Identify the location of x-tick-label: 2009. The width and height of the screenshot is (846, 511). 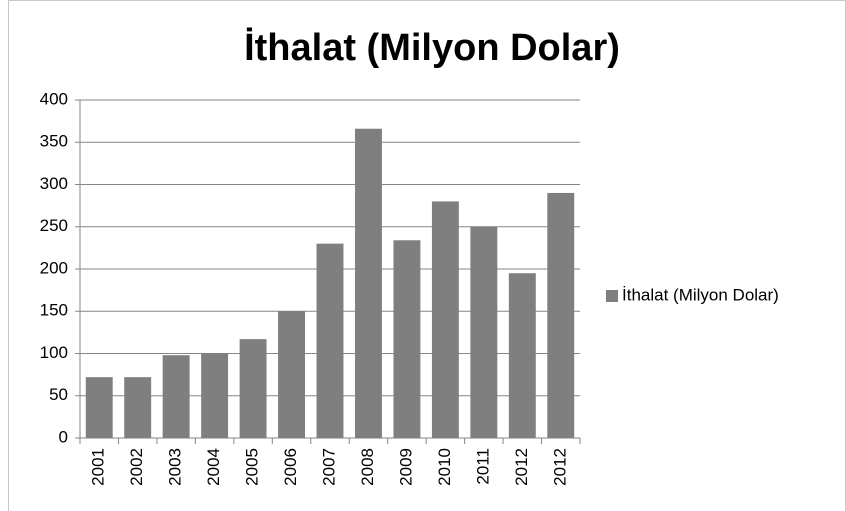
(405, 467).